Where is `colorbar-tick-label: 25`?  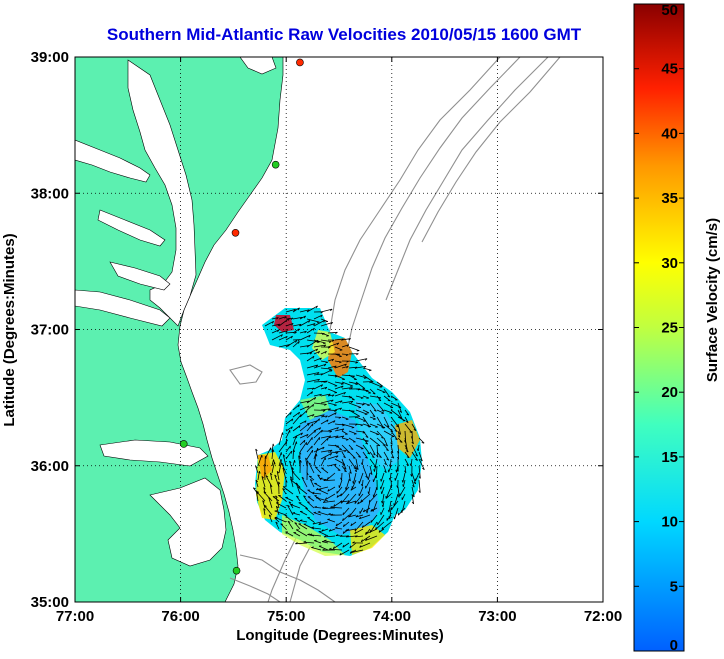 colorbar-tick-label: 25 is located at coordinates (669, 328).